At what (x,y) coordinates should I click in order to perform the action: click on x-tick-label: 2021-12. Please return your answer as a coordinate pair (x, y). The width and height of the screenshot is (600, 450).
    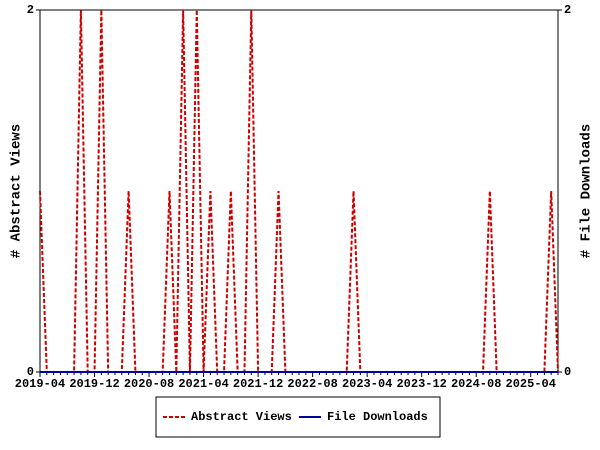
    Looking at the image, I should click on (258, 384).